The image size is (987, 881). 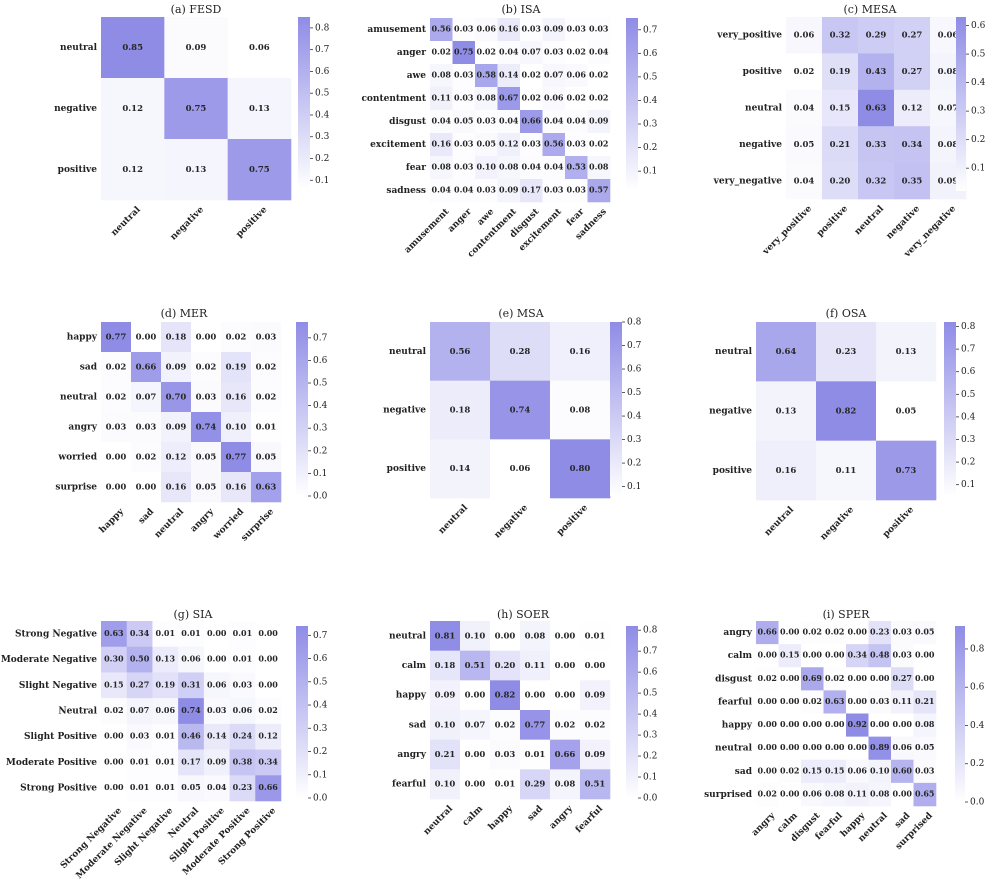 What do you see at coordinates (411, 755) in the screenshot?
I see `y-tick-label: angry` at bounding box center [411, 755].